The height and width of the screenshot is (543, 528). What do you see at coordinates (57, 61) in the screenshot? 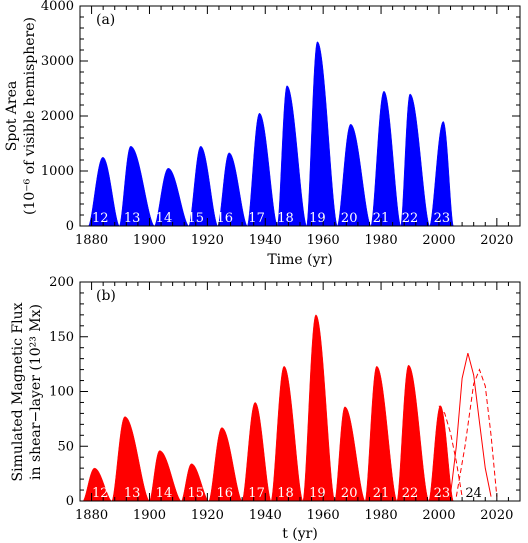
I see `panel-a-y-tick-label: 3000` at bounding box center [57, 61].